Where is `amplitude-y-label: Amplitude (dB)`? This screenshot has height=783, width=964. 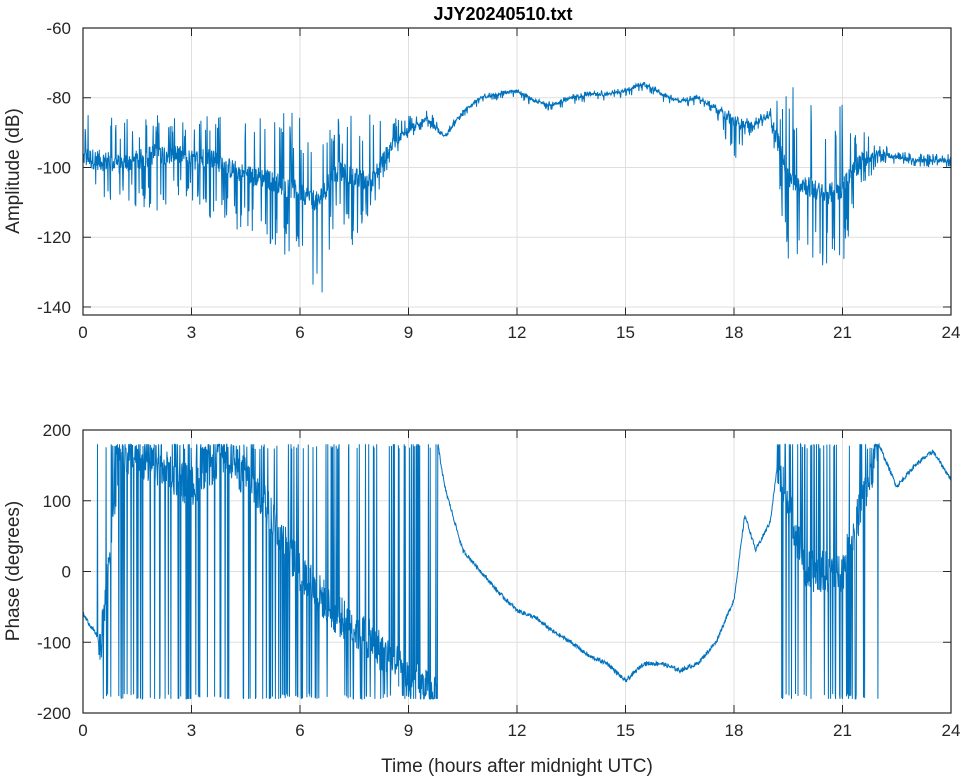
amplitude-y-label: Amplitude (dB) is located at coordinates (13, 171).